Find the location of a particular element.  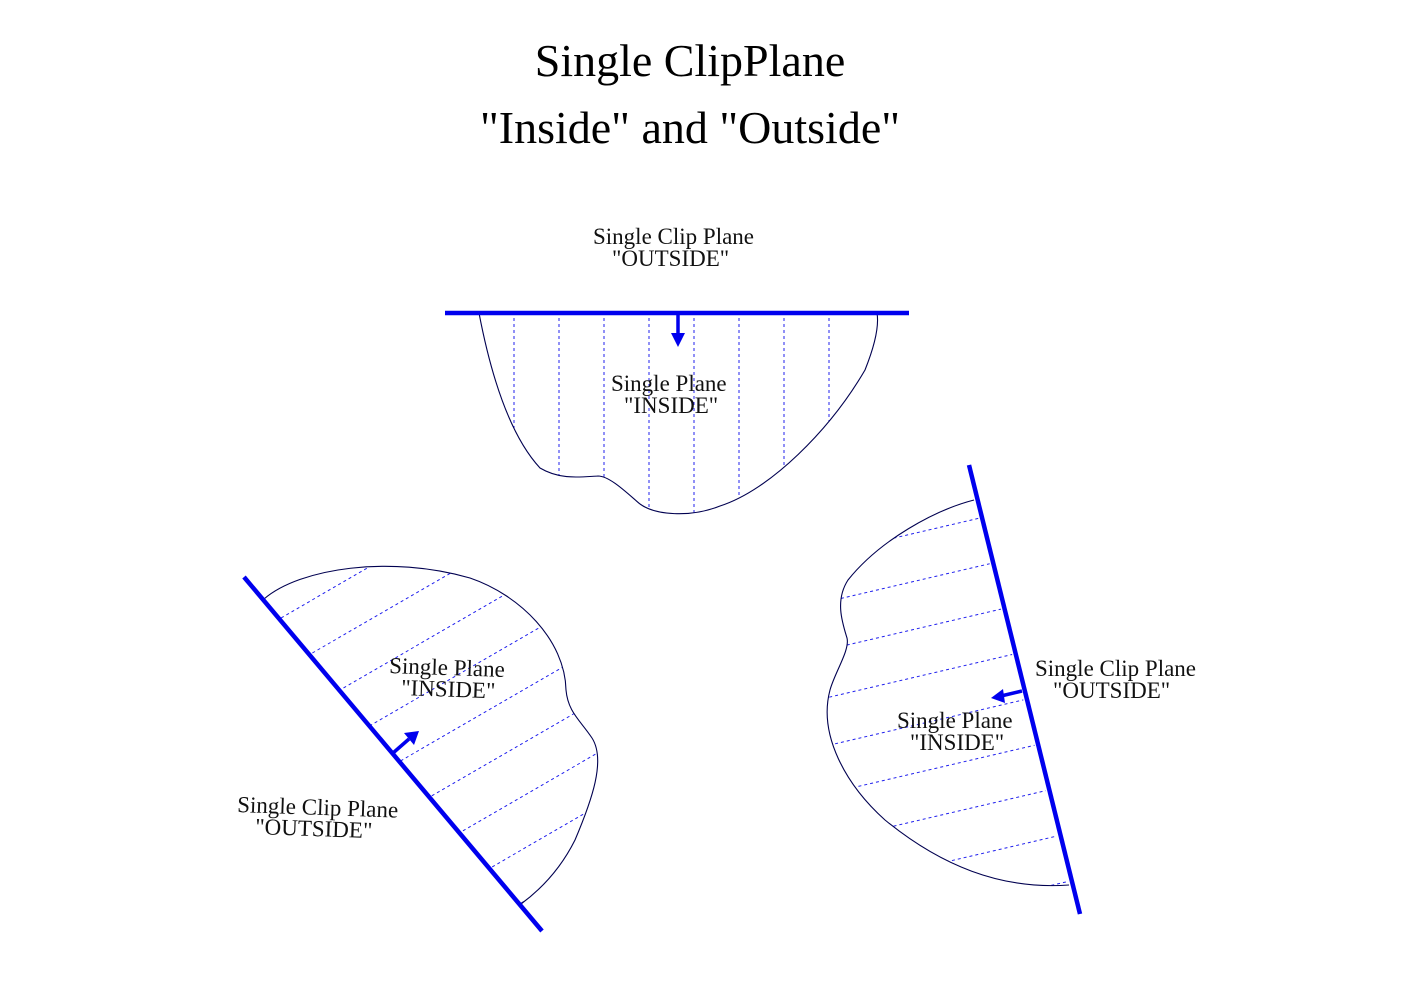

top-outside-label-line-2: "OUTSIDE" is located at coordinates (670, 258).